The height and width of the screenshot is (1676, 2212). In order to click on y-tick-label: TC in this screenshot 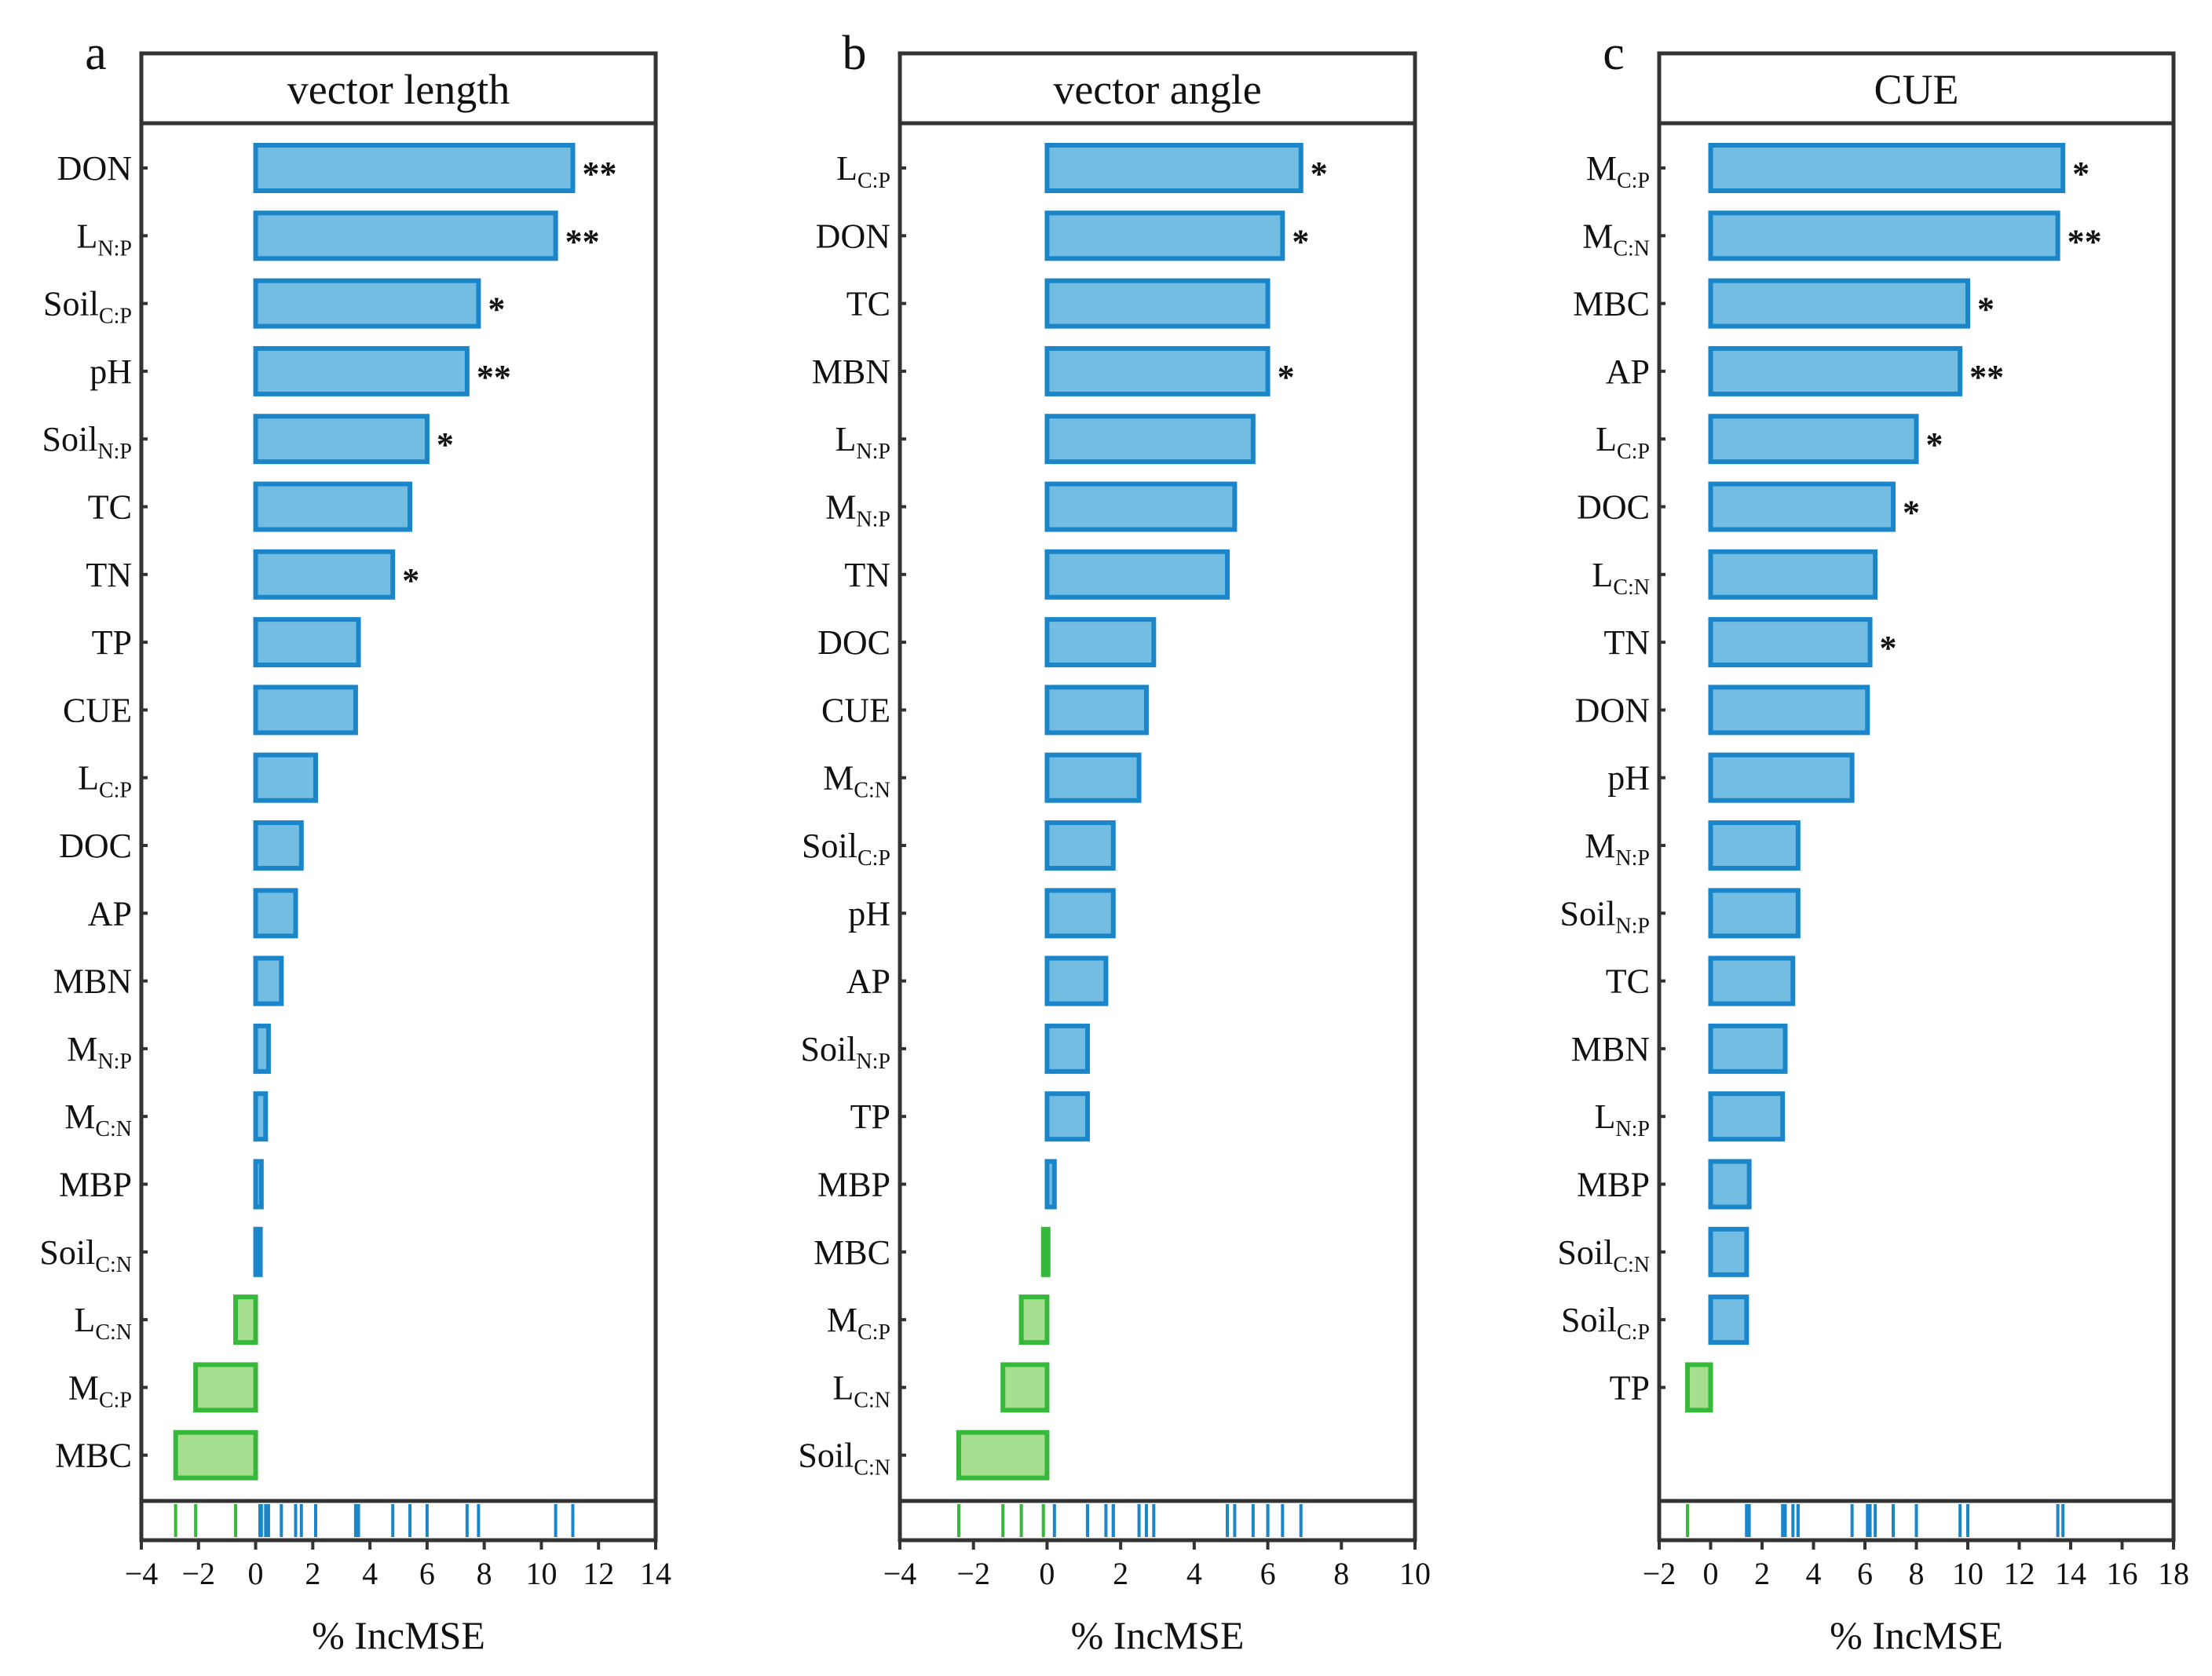, I will do `click(868, 304)`.